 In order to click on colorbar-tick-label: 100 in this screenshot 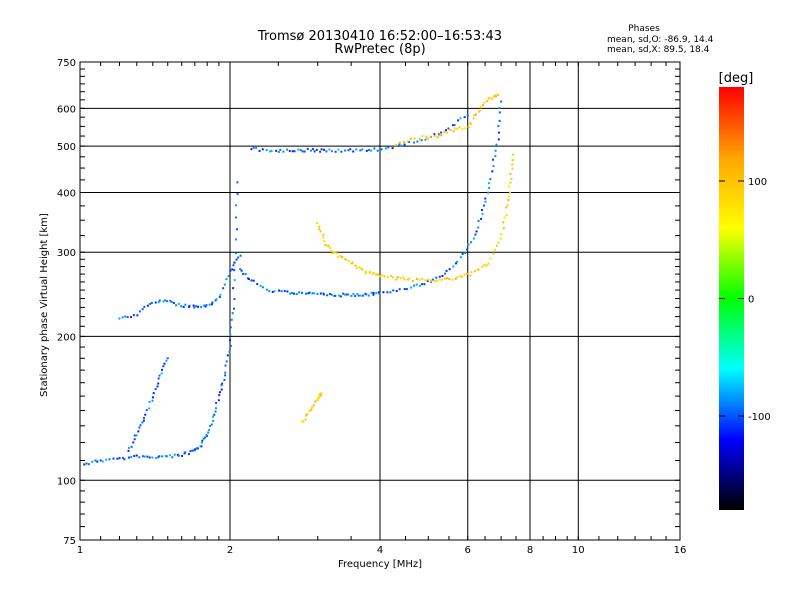, I will do `click(757, 182)`.